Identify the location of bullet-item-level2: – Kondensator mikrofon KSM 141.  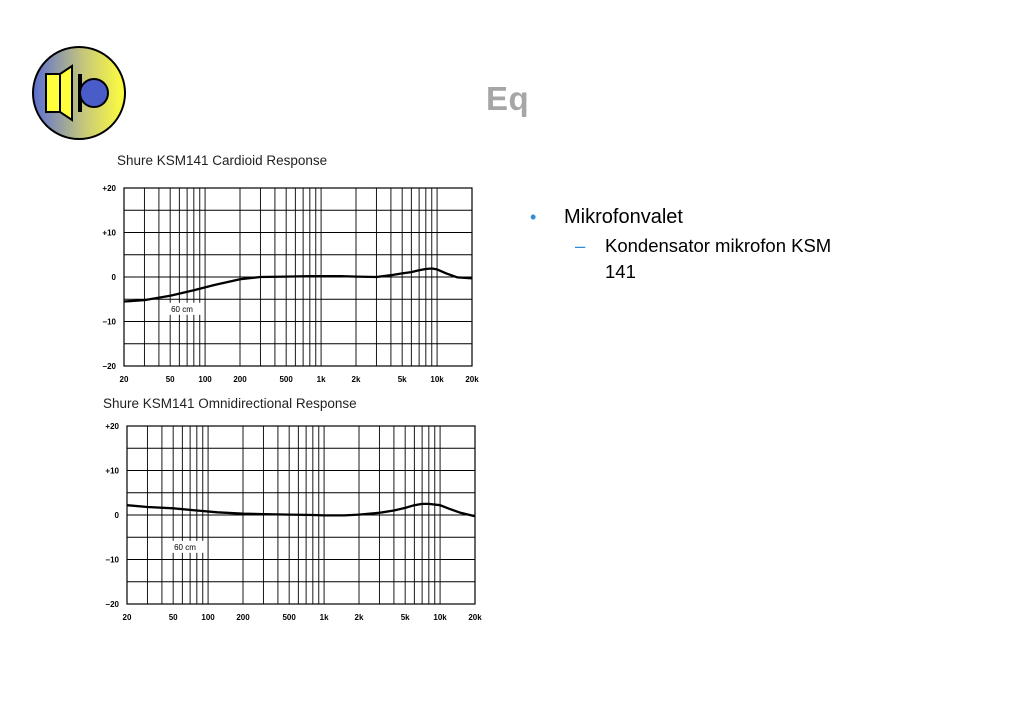
(697, 259).